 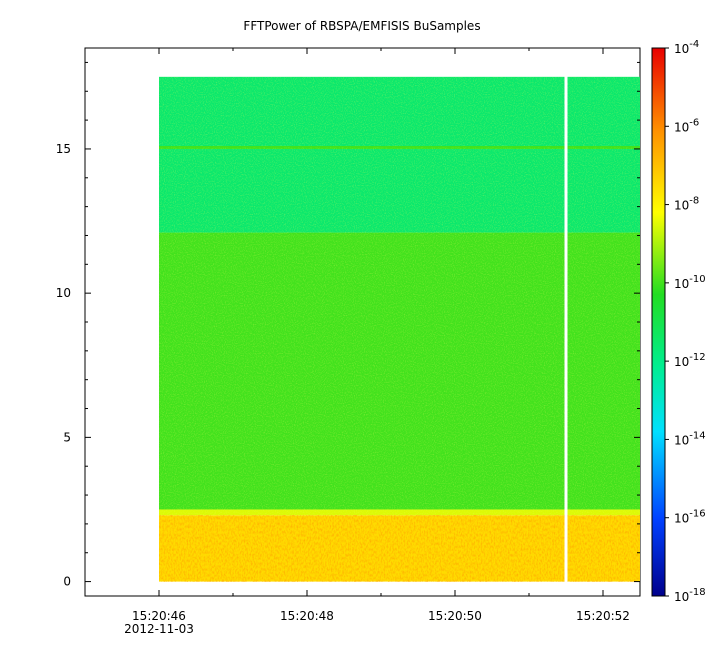 I want to click on colorbar, so click(x=658, y=322).